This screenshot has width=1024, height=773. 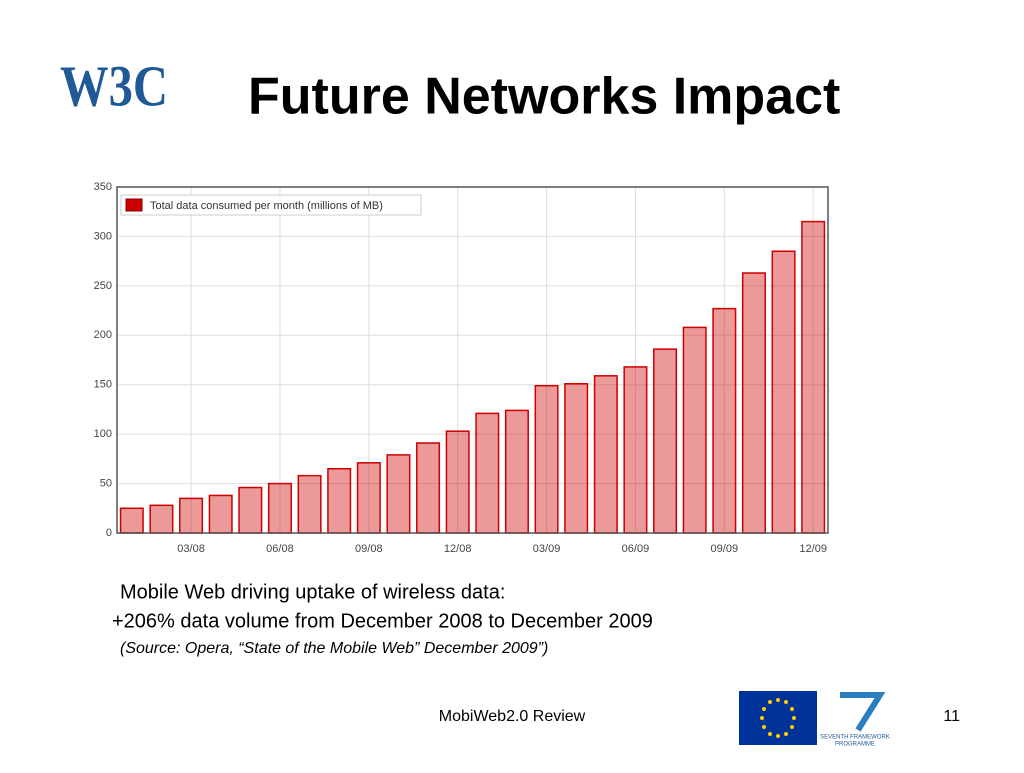 What do you see at coordinates (855, 738) in the screenshot?
I see `fp7-text: SEVENTH FRAMEWORK` at bounding box center [855, 738].